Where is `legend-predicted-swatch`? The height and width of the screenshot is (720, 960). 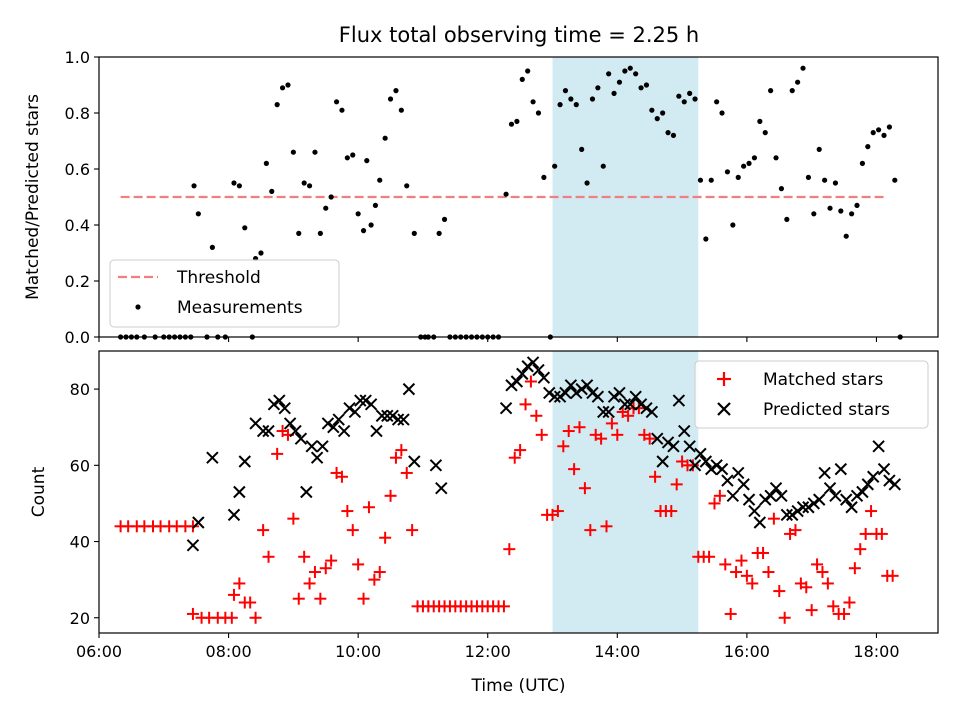
legend-predicted-swatch is located at coordinates (724, 409).